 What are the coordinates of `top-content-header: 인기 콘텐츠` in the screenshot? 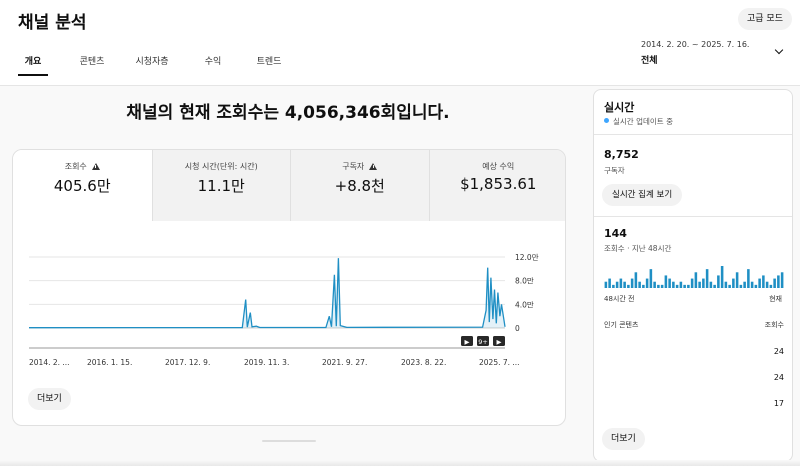 It's located at (621, 325).